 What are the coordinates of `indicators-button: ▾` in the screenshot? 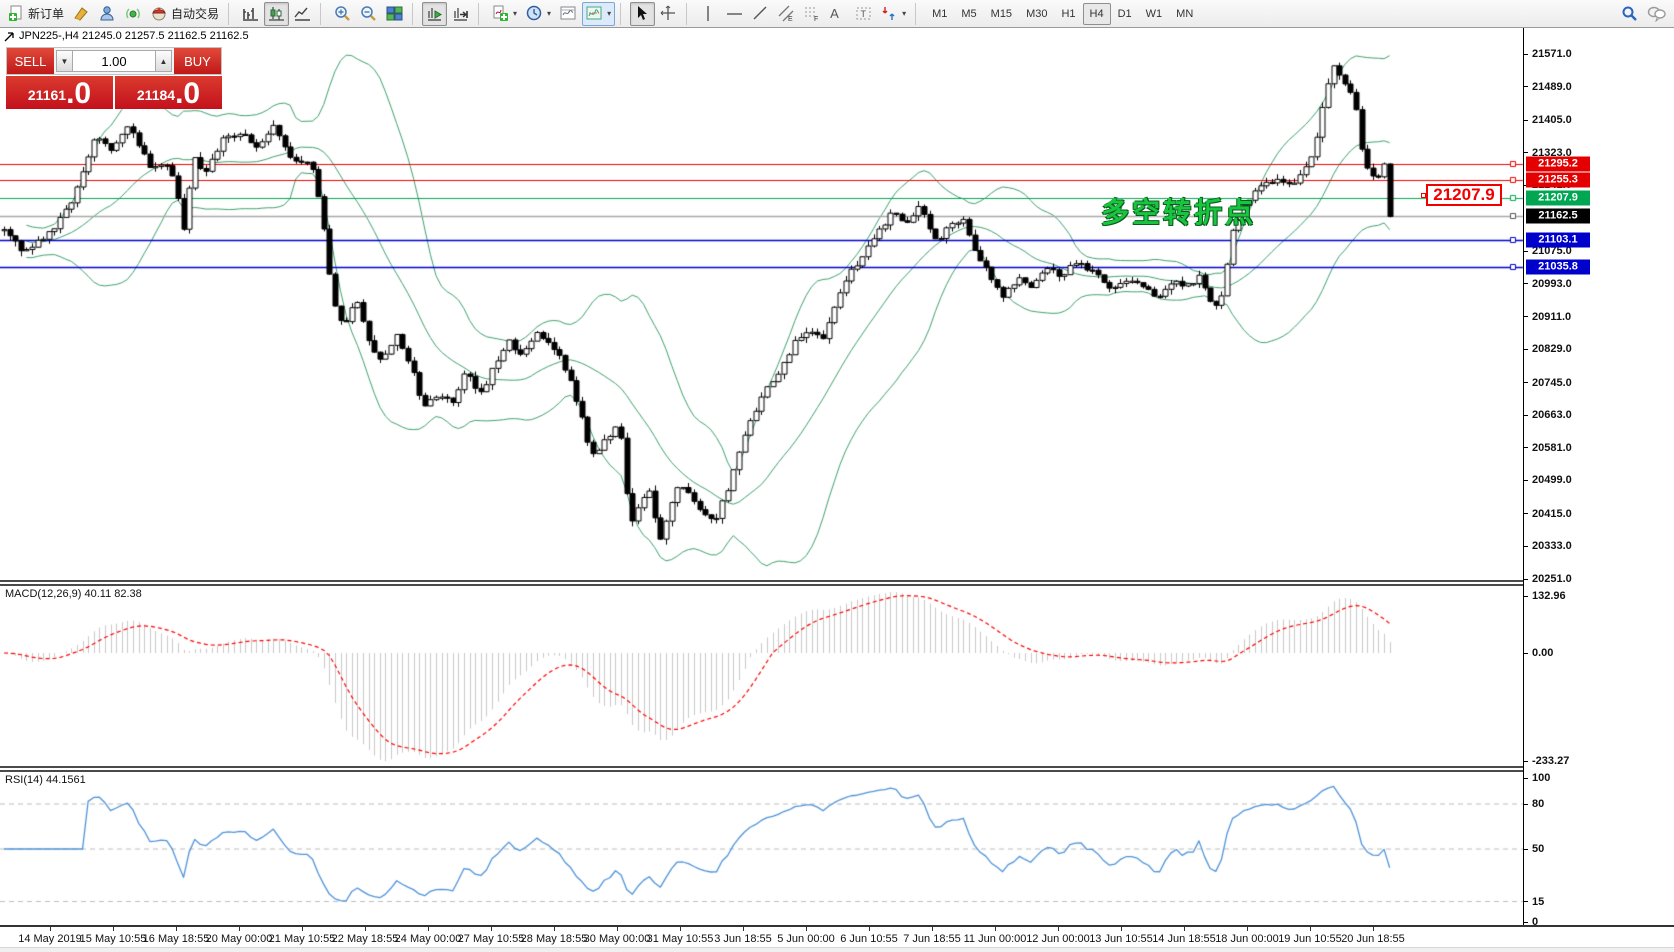 It's located at (504, 14).